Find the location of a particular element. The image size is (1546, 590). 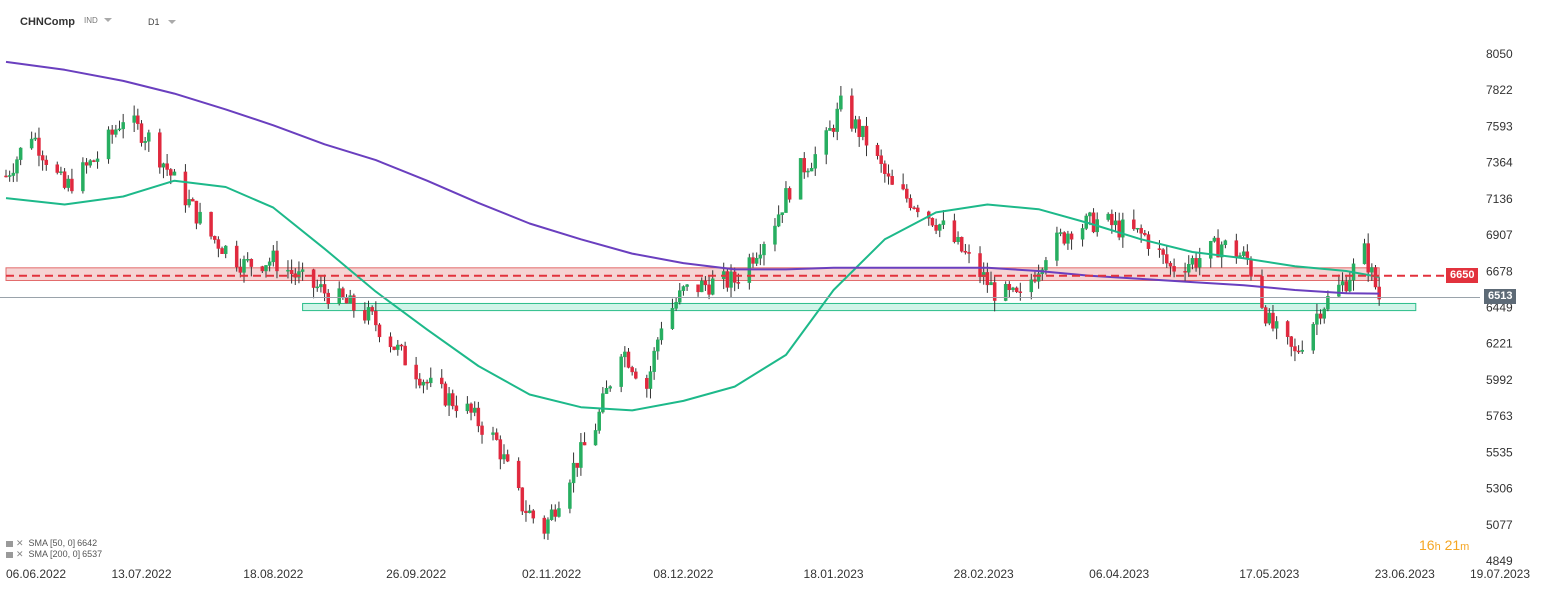

y-tick-label: 6221 is located at coordinates (1499, 344).